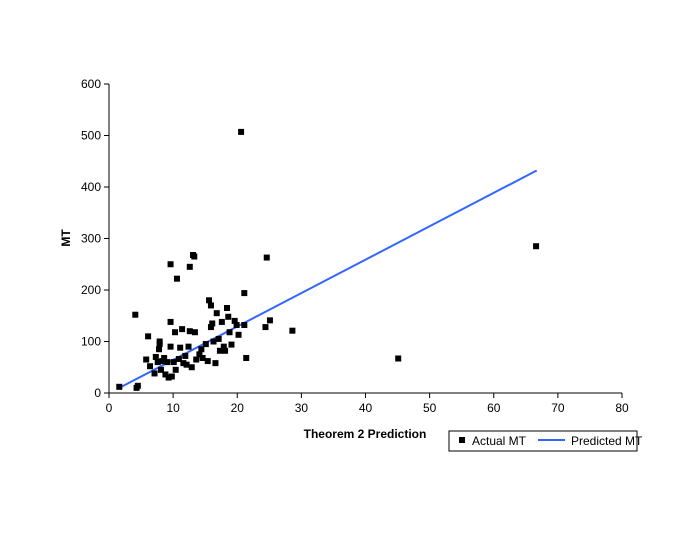 The image size is (692, 535). What do you see at coordinates (91, 342) in the screenshot?
I see `y-tick-label: 100` at bounding box center [91, 342].